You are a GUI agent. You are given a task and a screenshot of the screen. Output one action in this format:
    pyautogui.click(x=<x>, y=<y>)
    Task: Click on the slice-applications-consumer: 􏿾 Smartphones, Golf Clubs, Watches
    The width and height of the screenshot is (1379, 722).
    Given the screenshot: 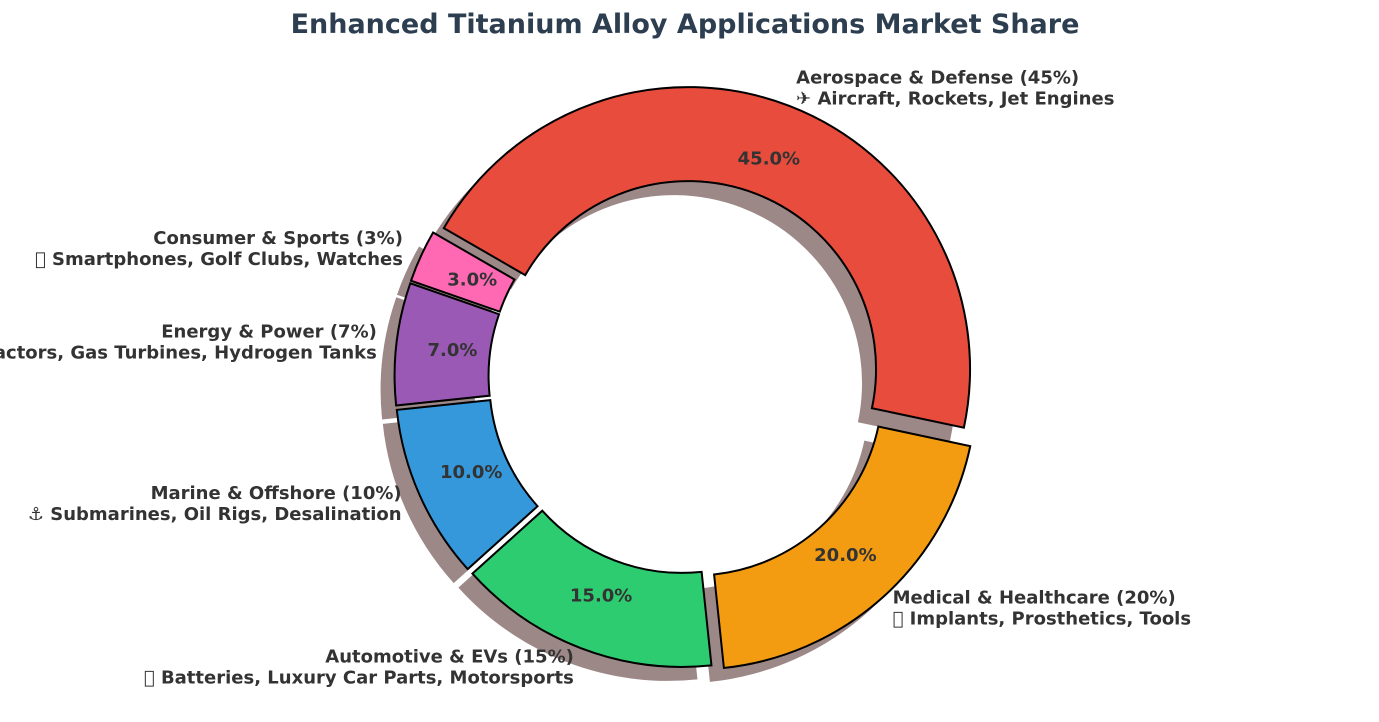 What is the action you would take?
    pyautogui.click(x=219, y=259)
    